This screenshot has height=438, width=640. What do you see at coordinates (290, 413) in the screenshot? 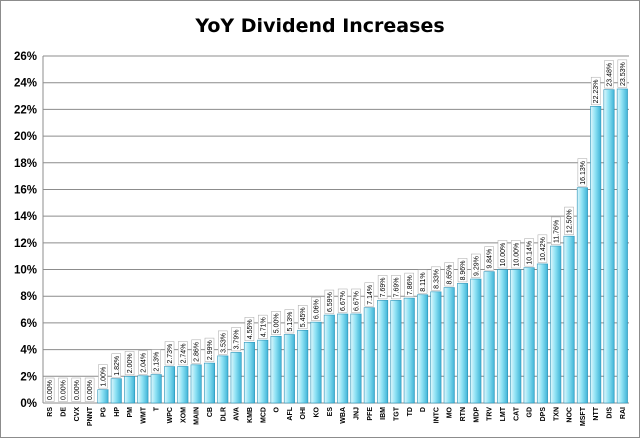
I see `x-tick-text: AFL` at bounding box center [290, 413].